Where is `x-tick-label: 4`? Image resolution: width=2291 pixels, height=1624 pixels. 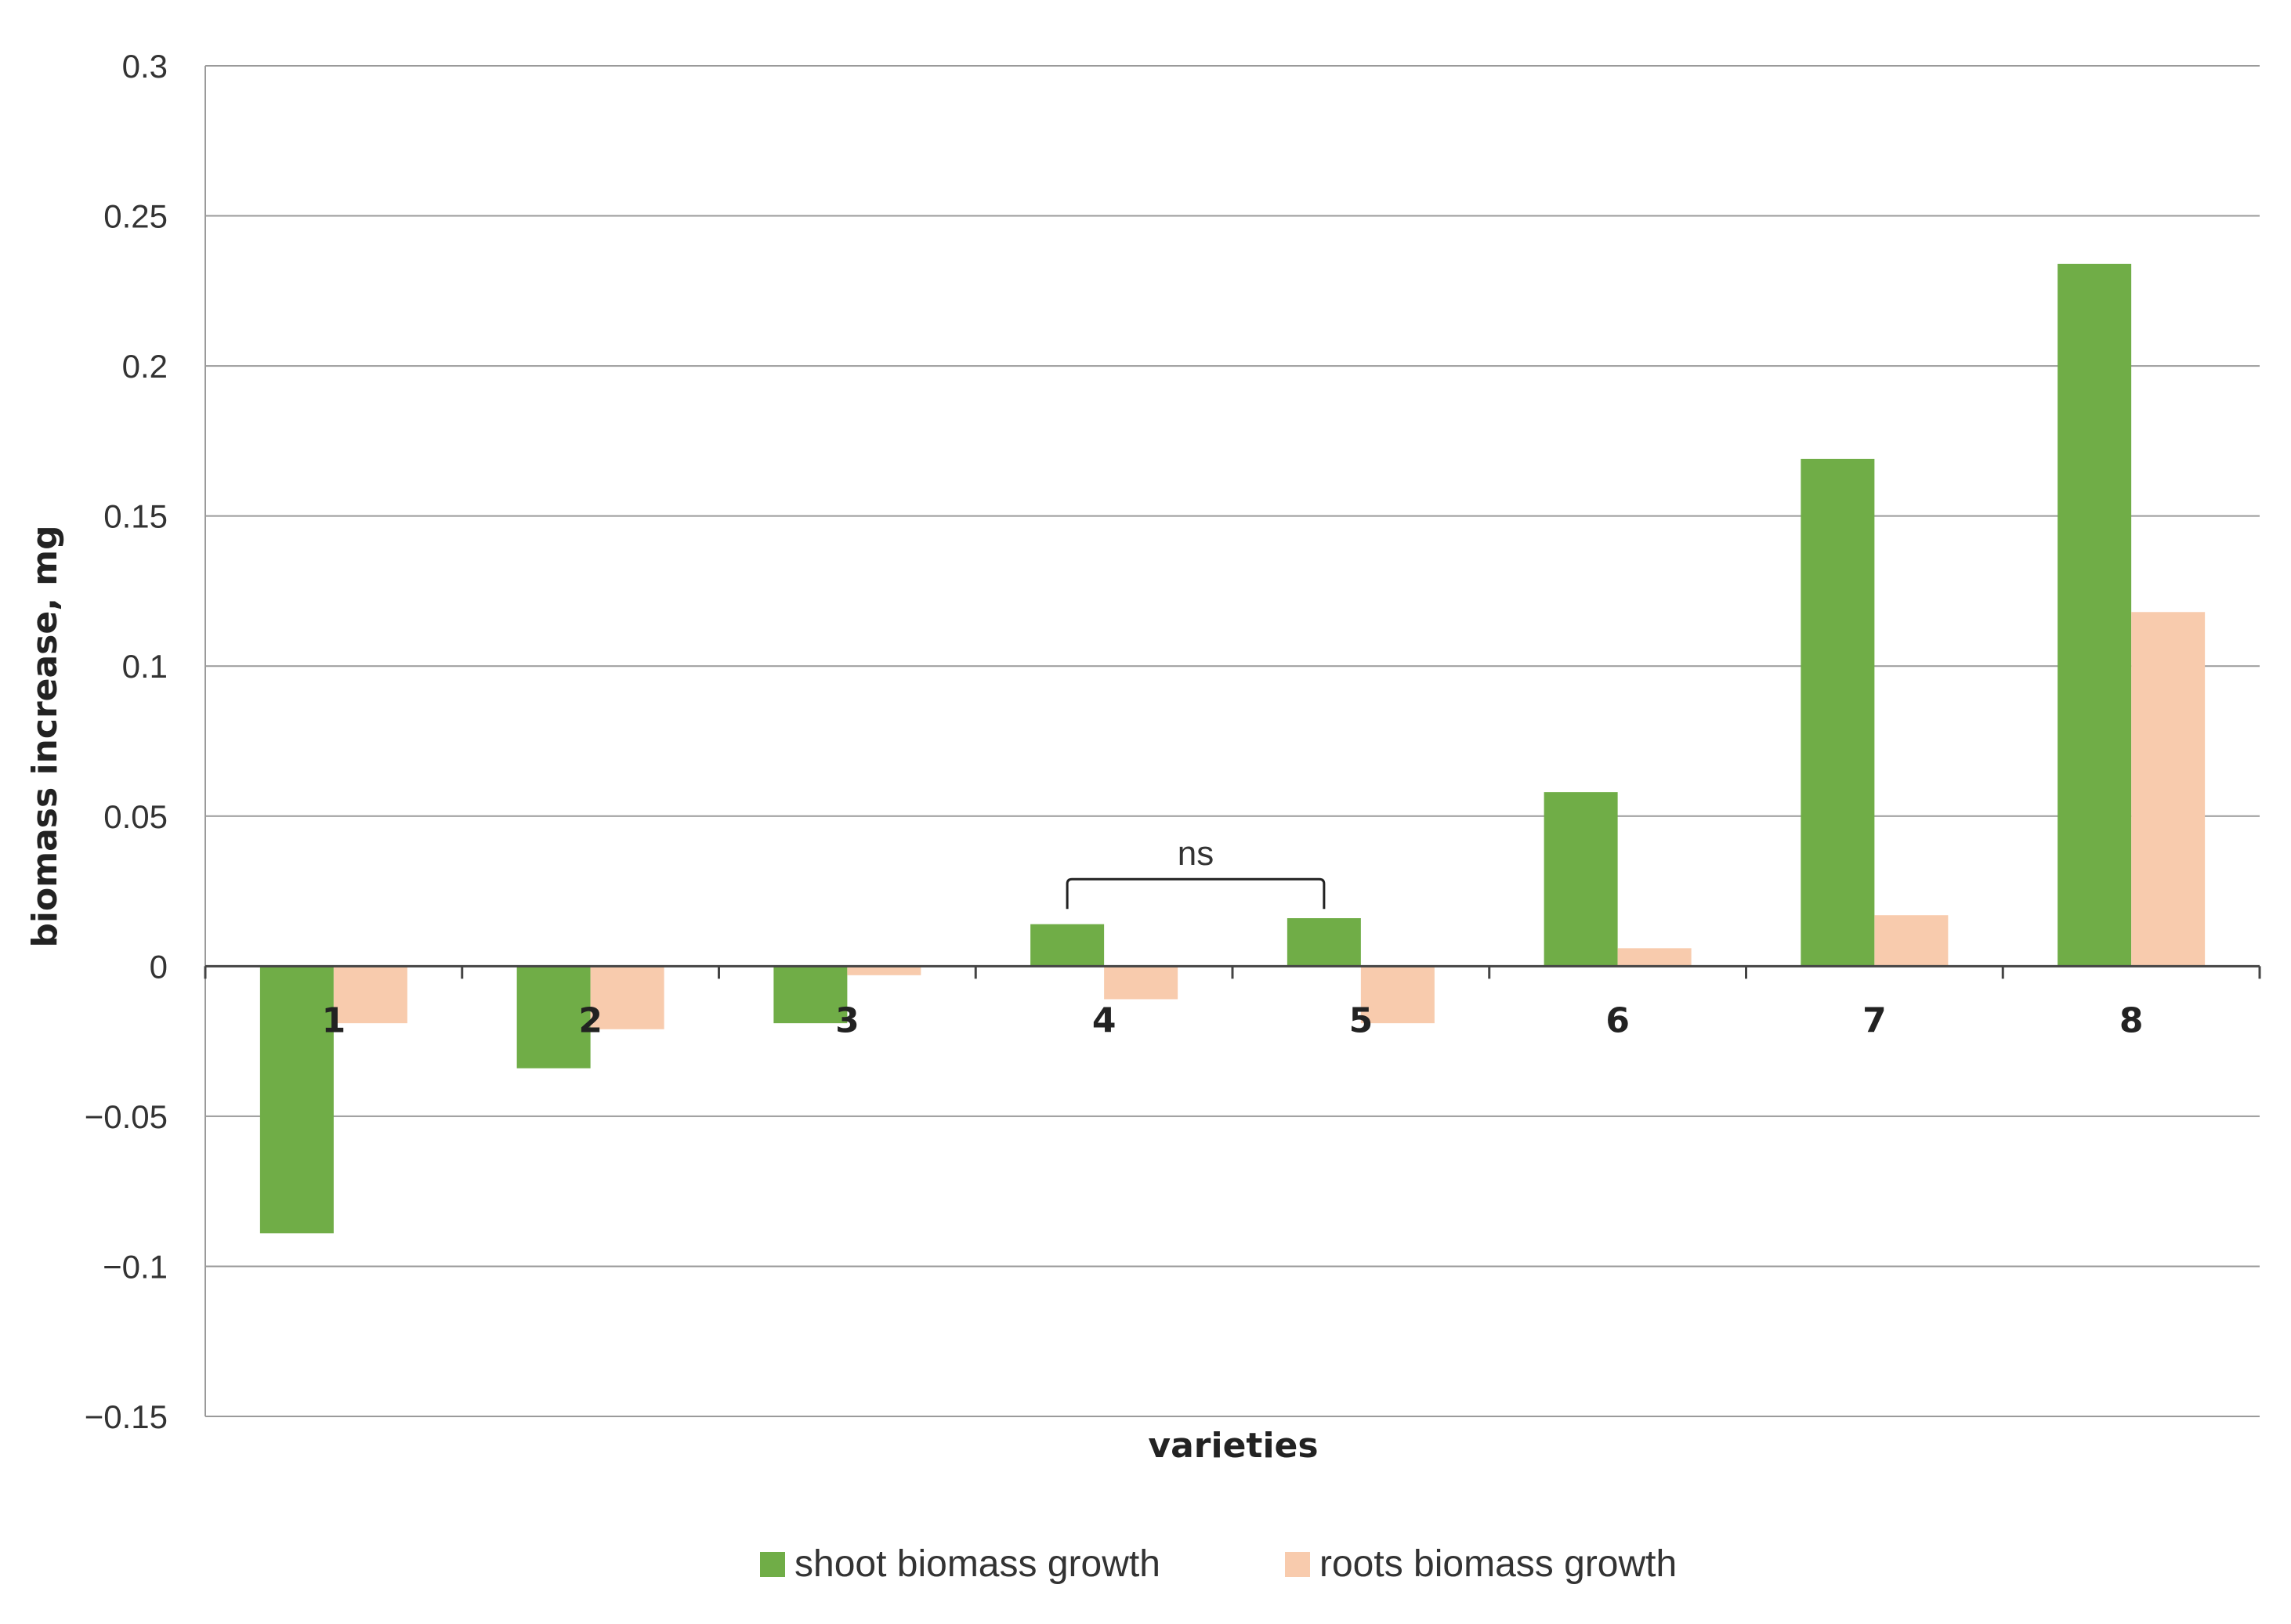
x-tick-label: 4 is located at coordinates (1104, 1020).